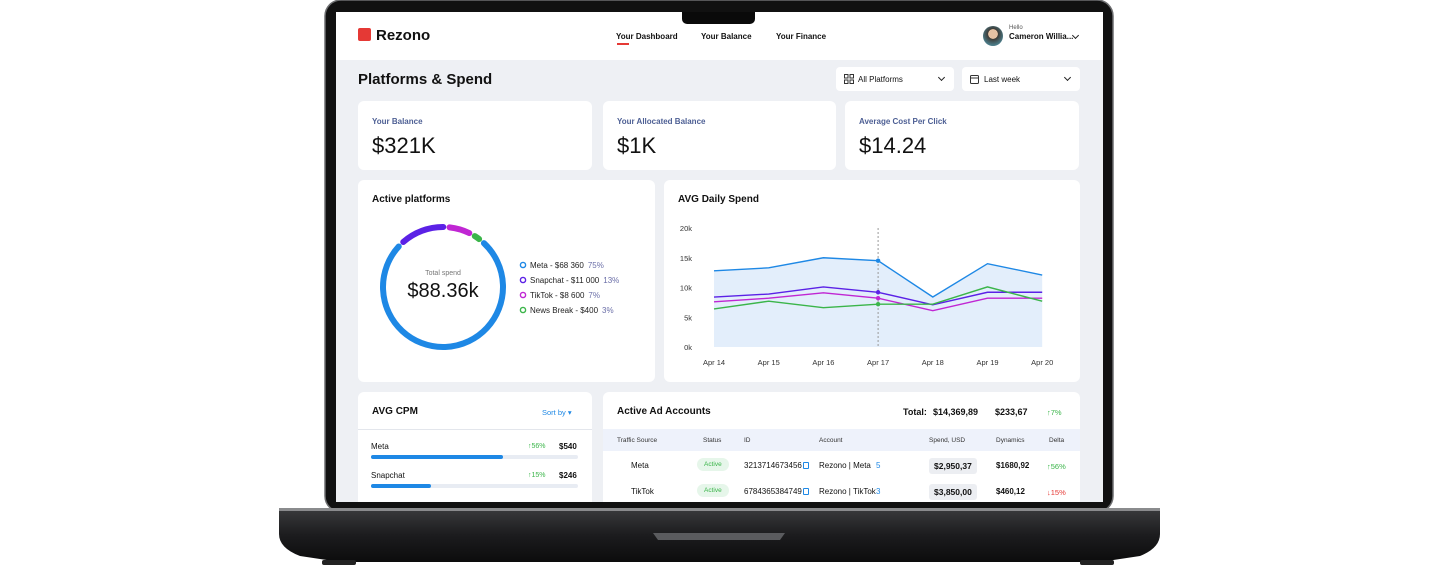  What do you see at coordinates (564, 310) in the screenshot?
I see `legend-label: News Break - $400` at bounding box center [564, 310].